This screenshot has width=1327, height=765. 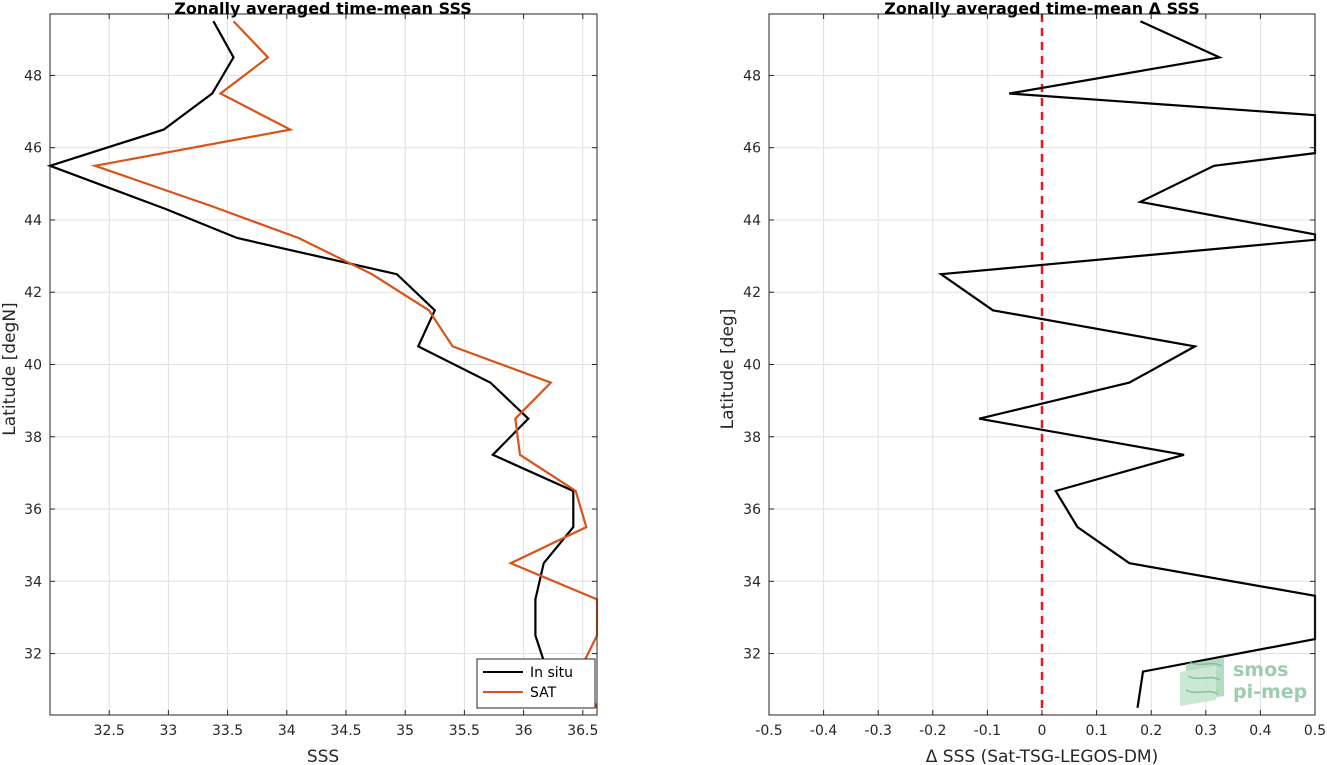 I want to click on legend-label-in-situ: In situ, so click(x=551, y=673).